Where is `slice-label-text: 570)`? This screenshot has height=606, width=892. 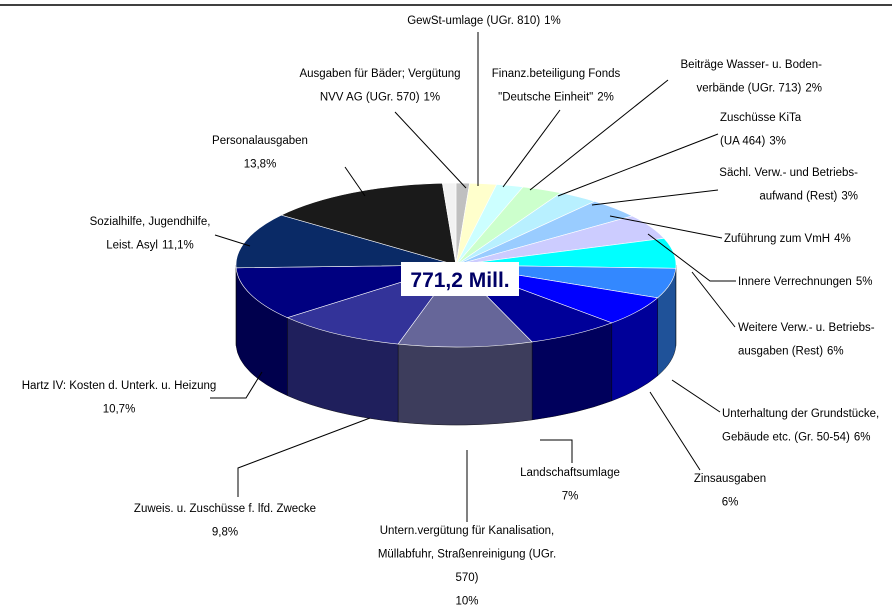
slice-label-text: 570) is located at coordinates (466, 578).